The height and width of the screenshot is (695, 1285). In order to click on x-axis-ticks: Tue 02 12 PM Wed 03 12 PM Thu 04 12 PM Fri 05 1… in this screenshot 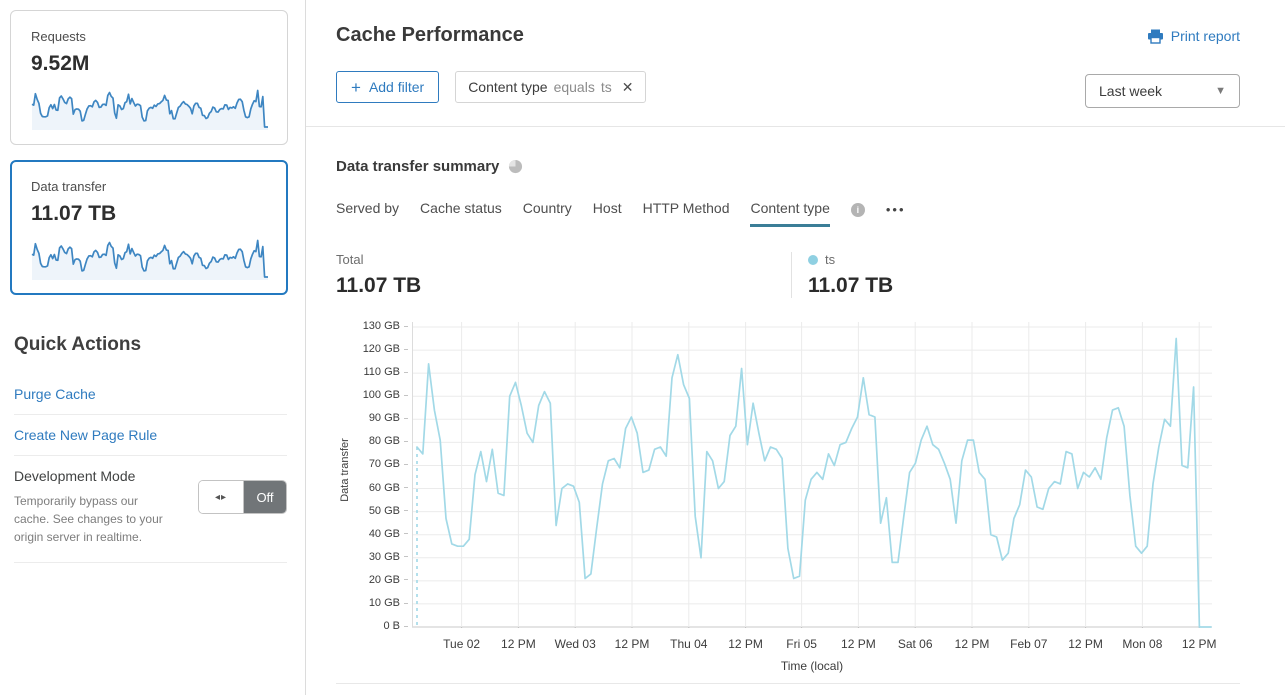, I will do `click(830, 644)`.